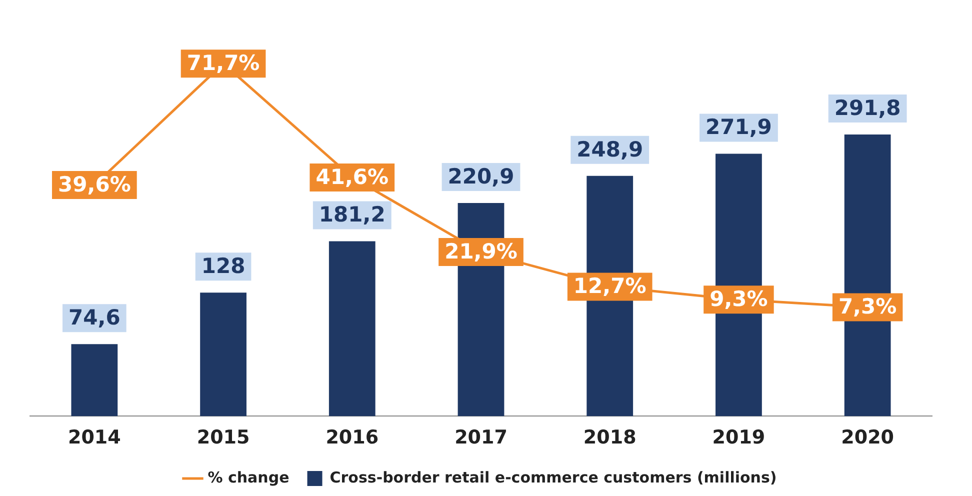  I want to click on data-label: 7,3%, so click(867, 306).